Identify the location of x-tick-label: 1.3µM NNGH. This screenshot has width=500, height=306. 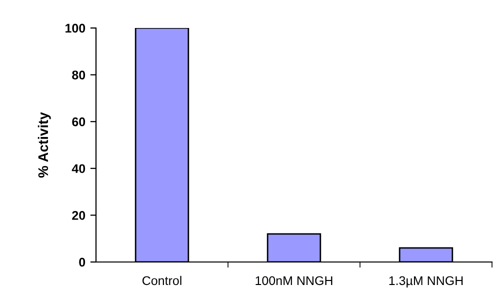
(426, 282).